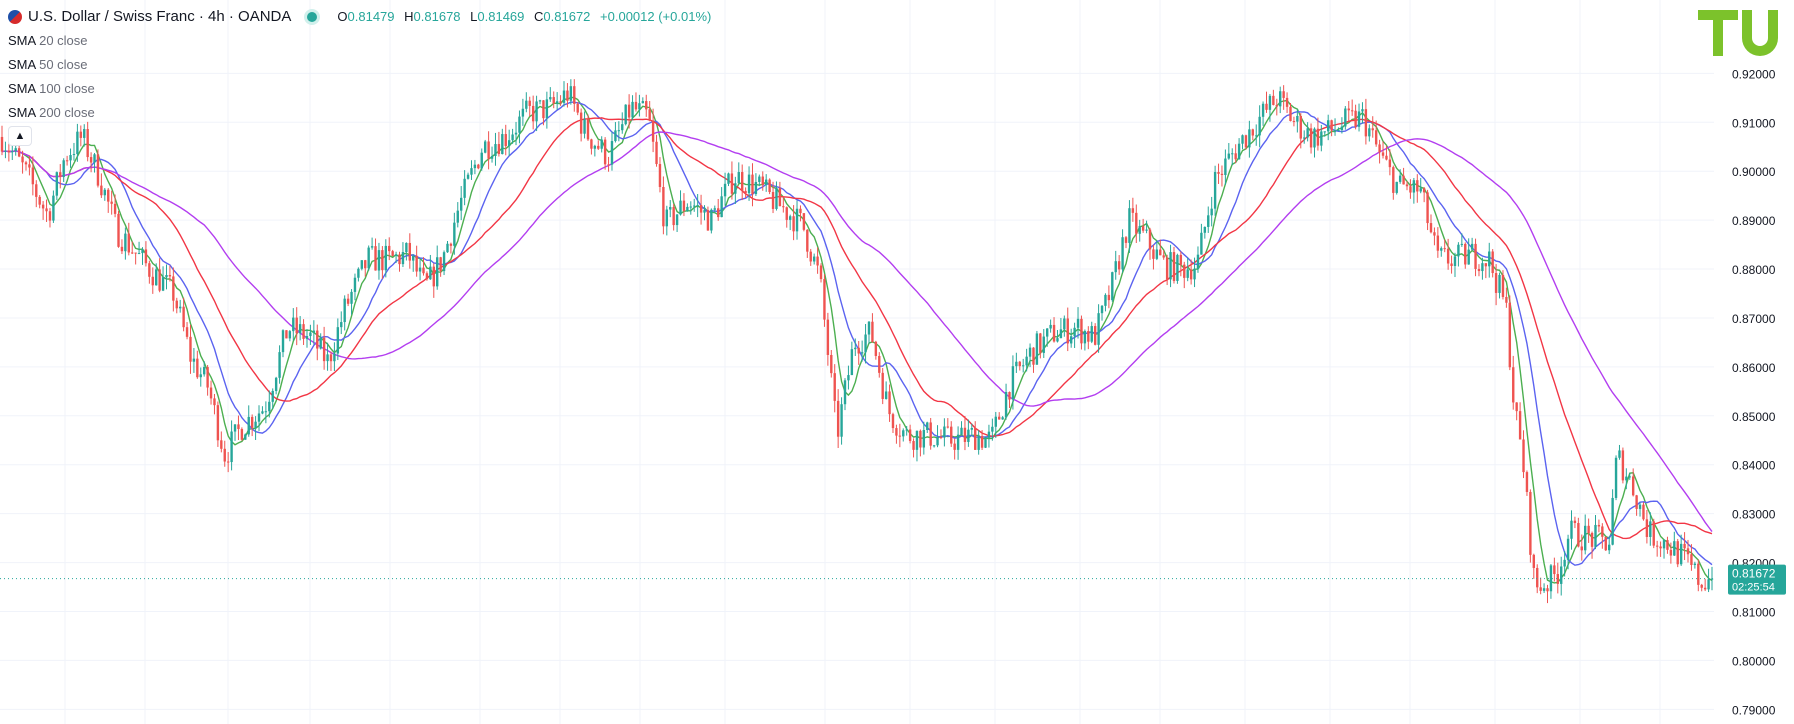 This screenshot has height=724, width=1794. I want to click on y-tick-label: 0.80000, so click(1754, 661).